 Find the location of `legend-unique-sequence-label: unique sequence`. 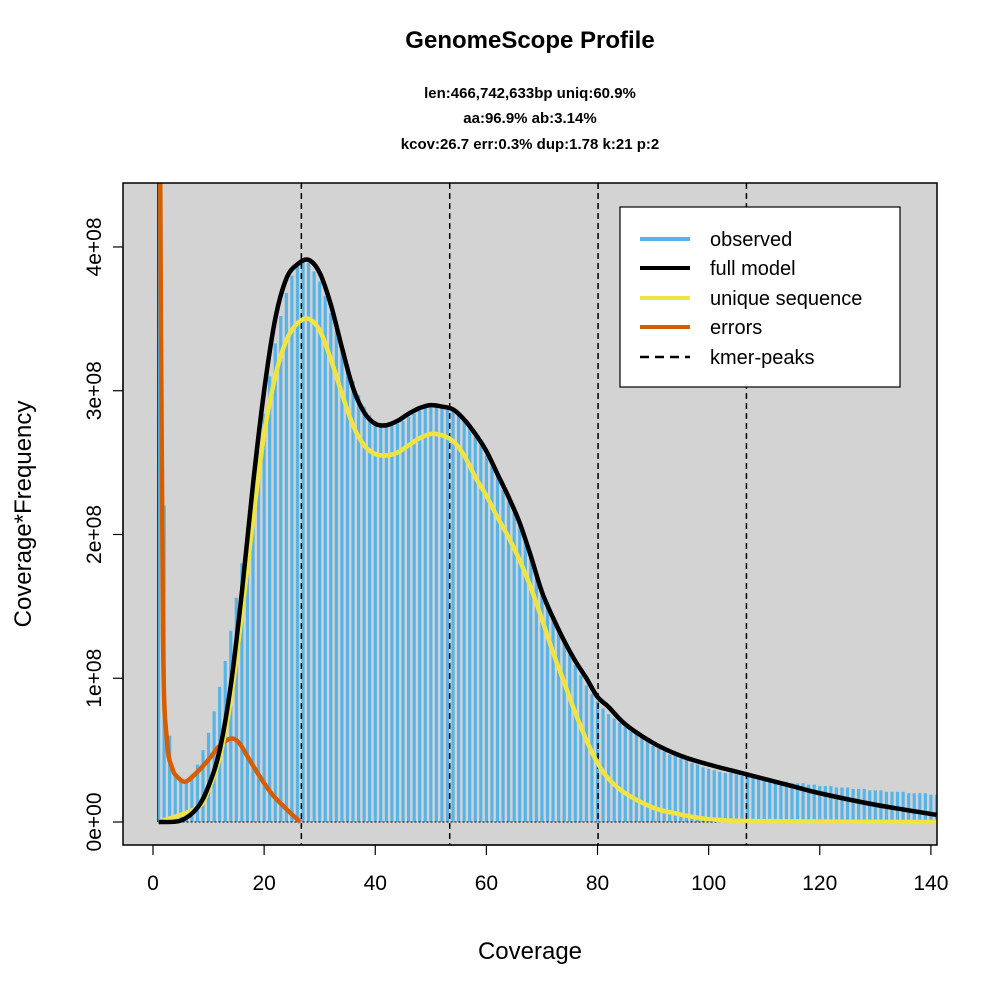

legend-unique-sequence-label: unique sequence is located at coordinates (786, 299).